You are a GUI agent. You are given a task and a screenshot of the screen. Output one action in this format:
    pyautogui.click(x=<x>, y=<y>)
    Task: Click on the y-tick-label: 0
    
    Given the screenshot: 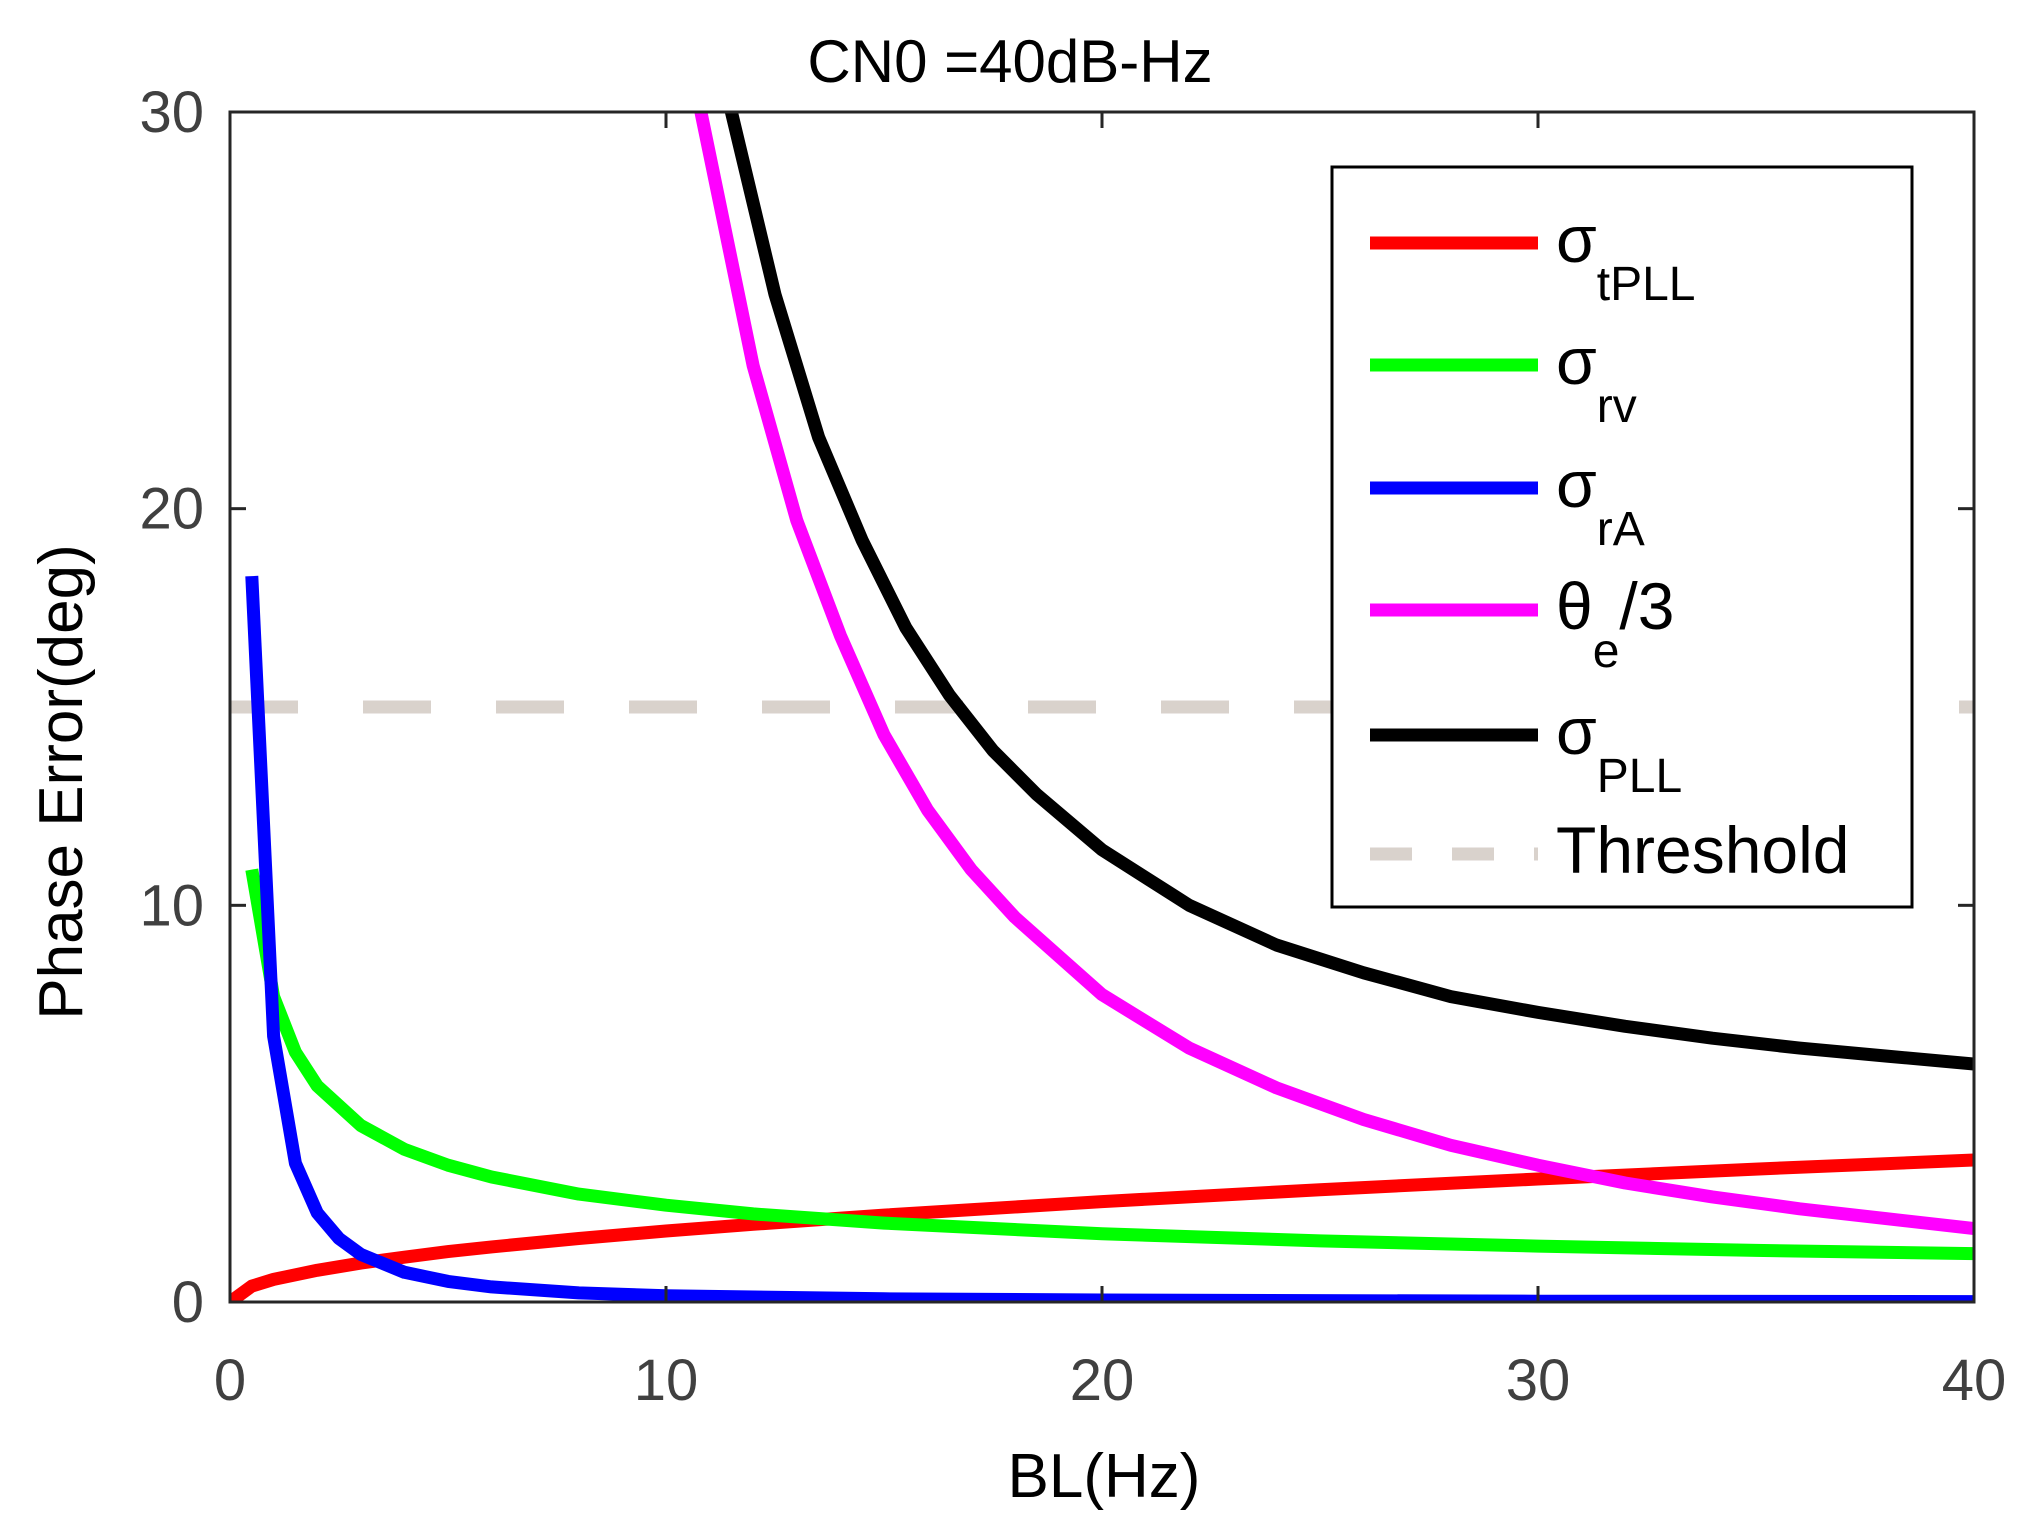 What is the action you would take?
    pyautogui.click(x=188, y=1302)
    